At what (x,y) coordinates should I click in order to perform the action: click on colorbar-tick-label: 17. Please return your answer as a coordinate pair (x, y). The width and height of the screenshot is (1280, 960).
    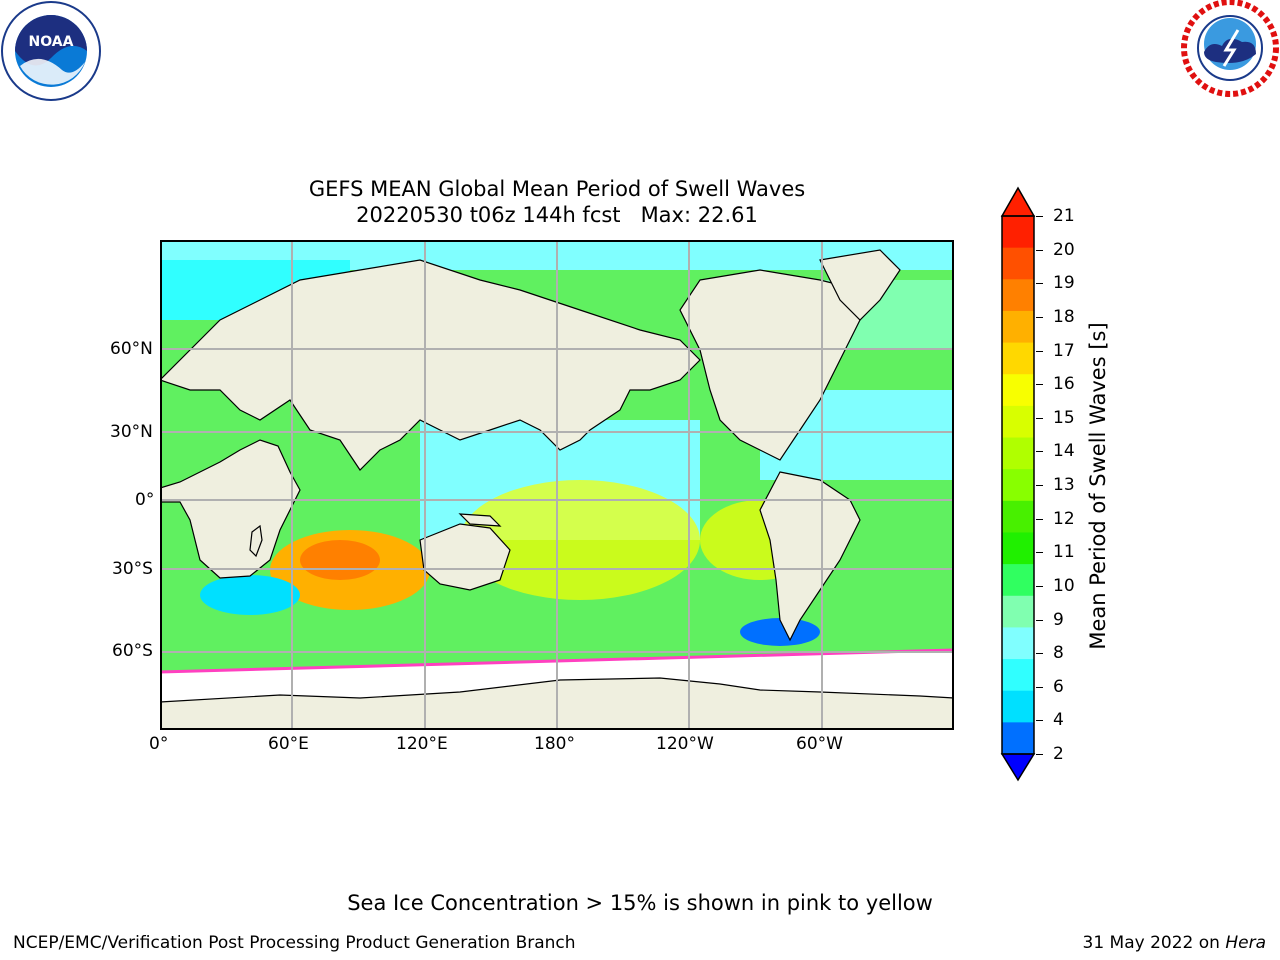
    Looking at the image, I should click on (1064, 350).